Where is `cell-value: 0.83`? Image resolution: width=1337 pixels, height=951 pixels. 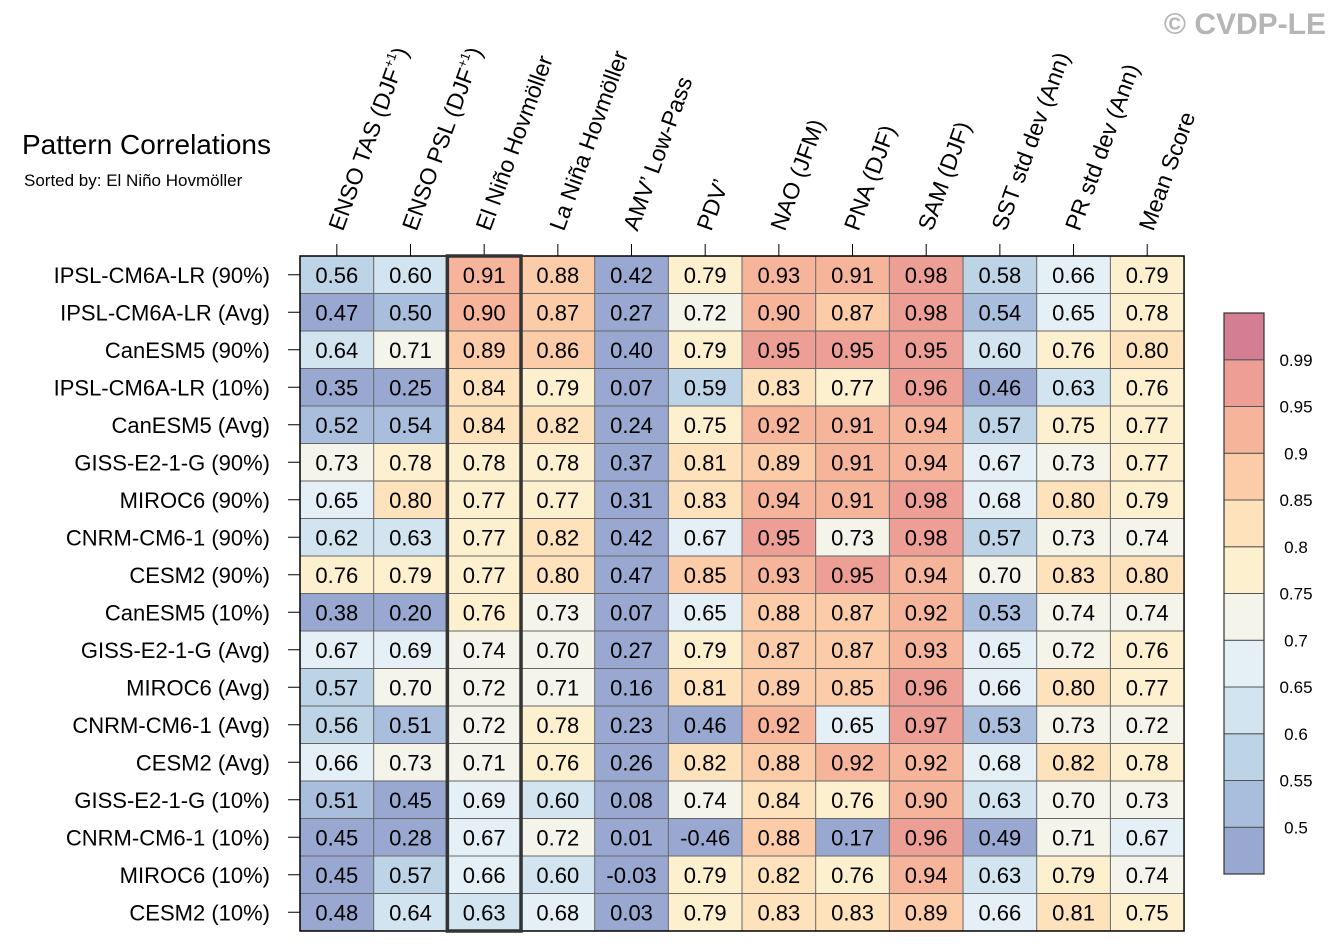 cell-value: 0.83 is located at coordinates (778, 387).